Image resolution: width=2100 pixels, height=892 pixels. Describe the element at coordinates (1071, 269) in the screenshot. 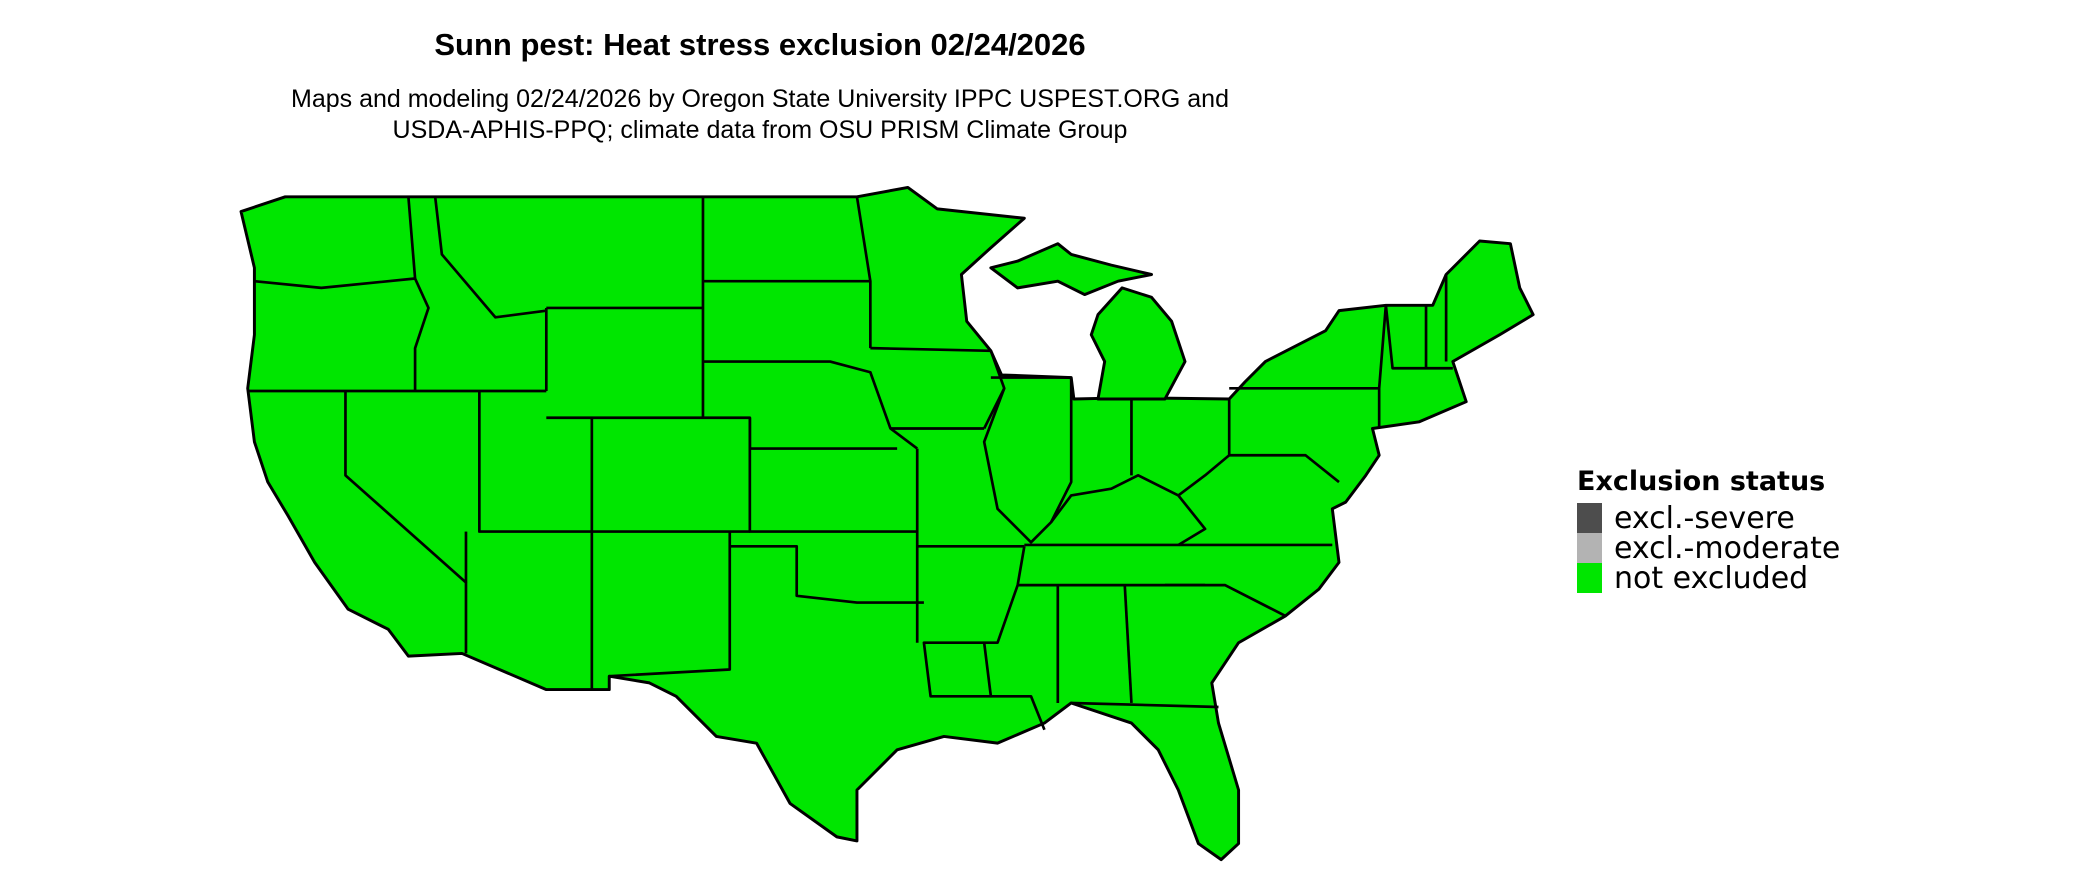

I see `michigan-upper-peninsula` at that location.